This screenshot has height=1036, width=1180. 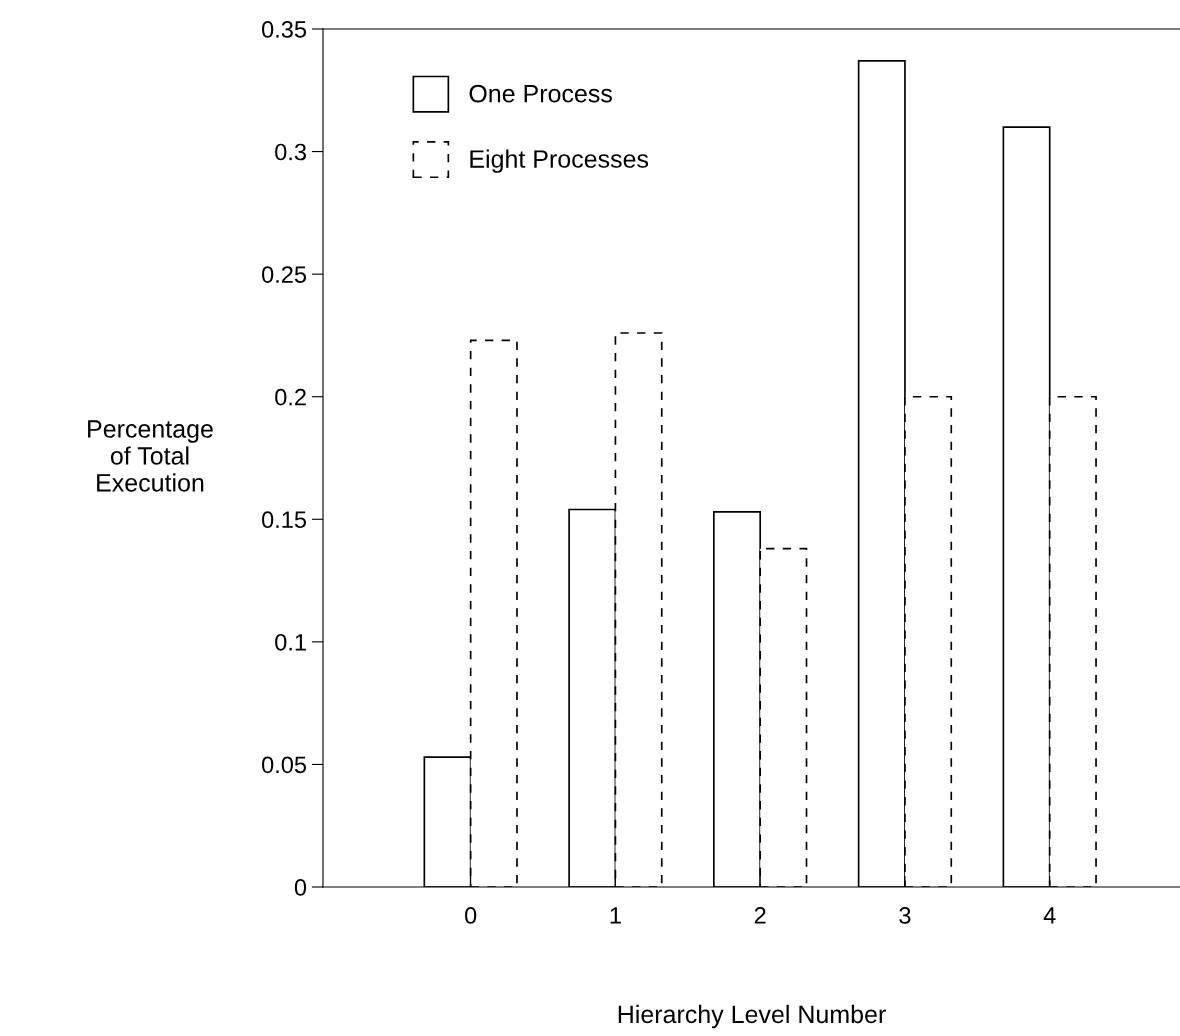 I want to click on x-axis-title: Hierarchy Level Number, so click(x=752, y=1016).